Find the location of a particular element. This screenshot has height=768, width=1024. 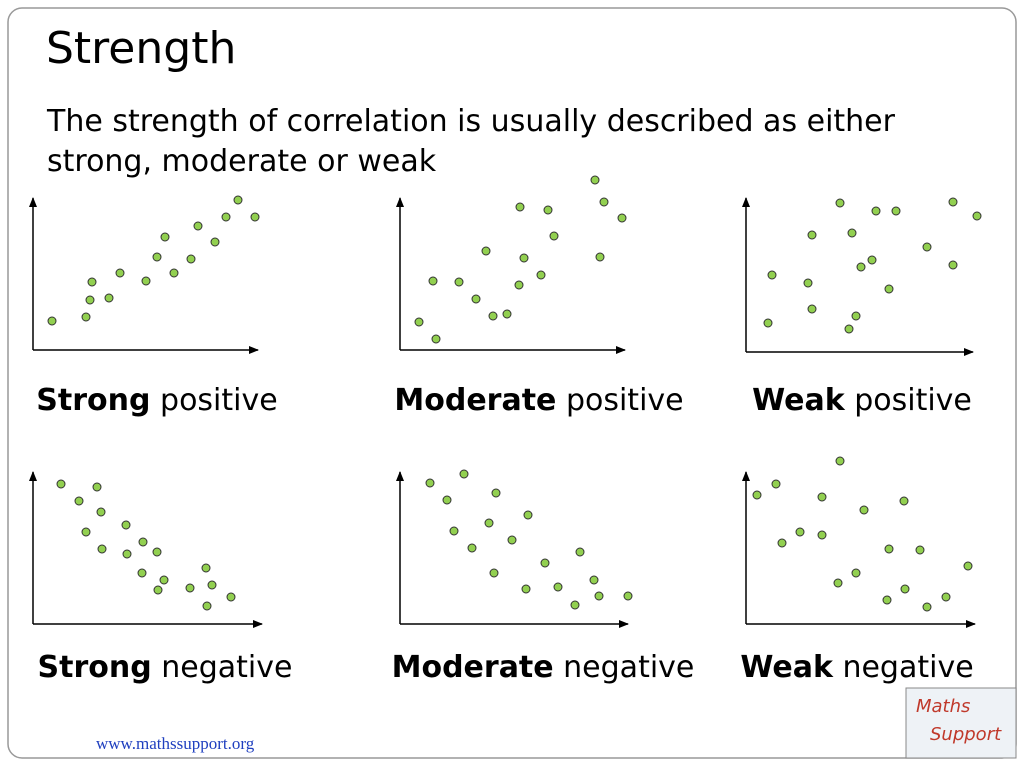

logo-text: Maths is located at coordinates (943, 706).